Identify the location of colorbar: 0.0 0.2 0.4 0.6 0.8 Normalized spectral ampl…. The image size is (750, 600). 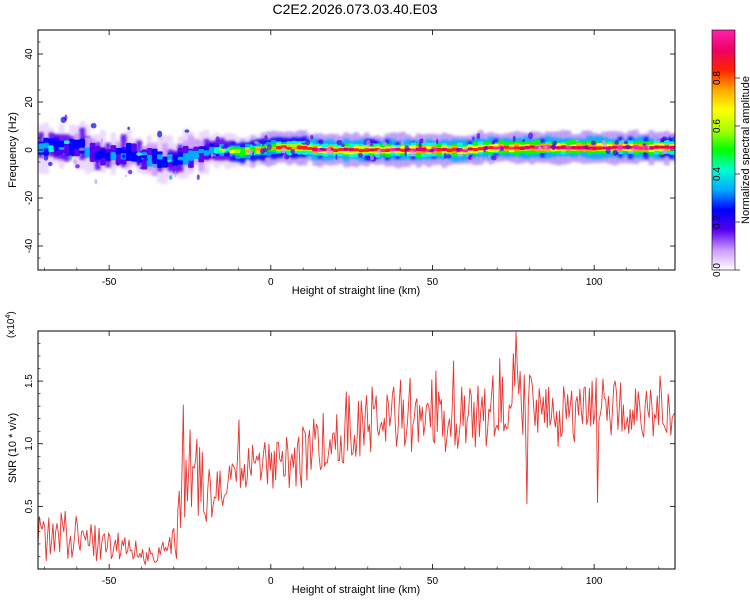
(730, 153).